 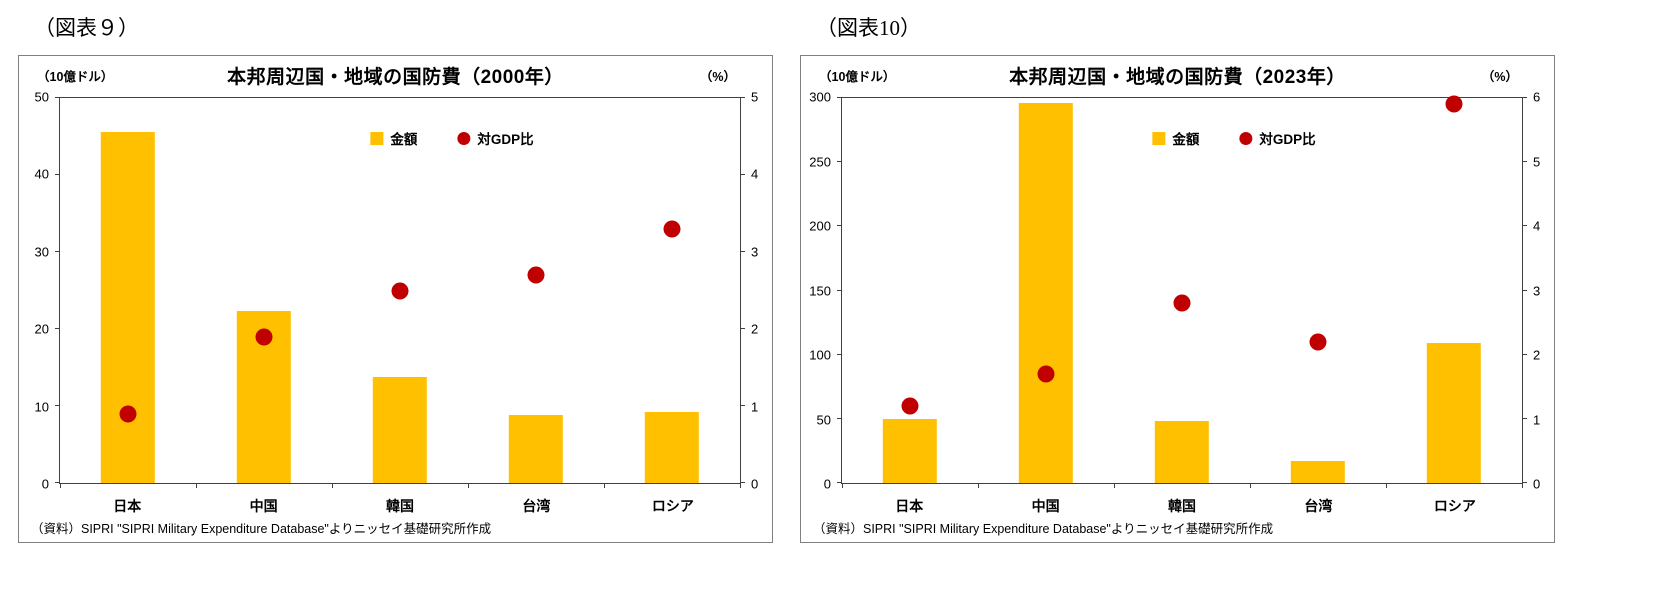 I want to click on y-axis-left-tick-label: 10, so click(x=41, y=407).